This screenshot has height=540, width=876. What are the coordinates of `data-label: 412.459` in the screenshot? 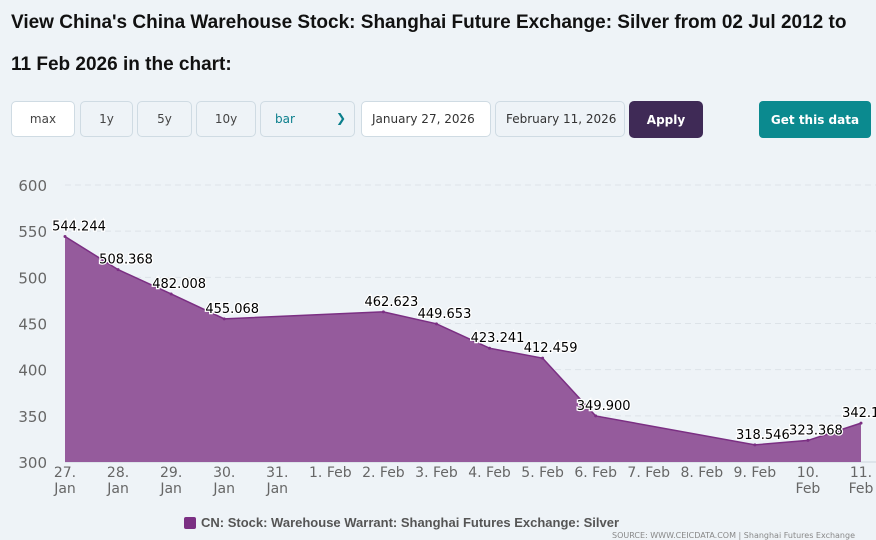 It's located at (551, 348).